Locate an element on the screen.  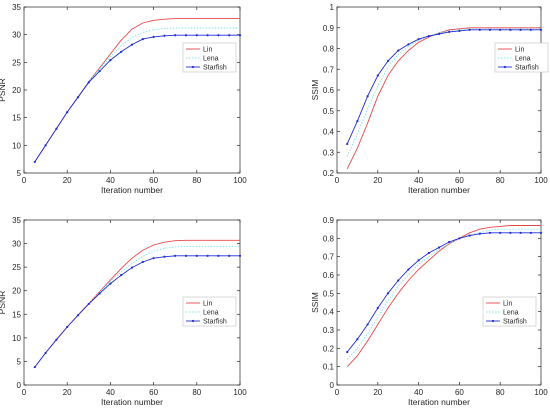
y-tick-label: 0 is located at coordinates (19, 385).